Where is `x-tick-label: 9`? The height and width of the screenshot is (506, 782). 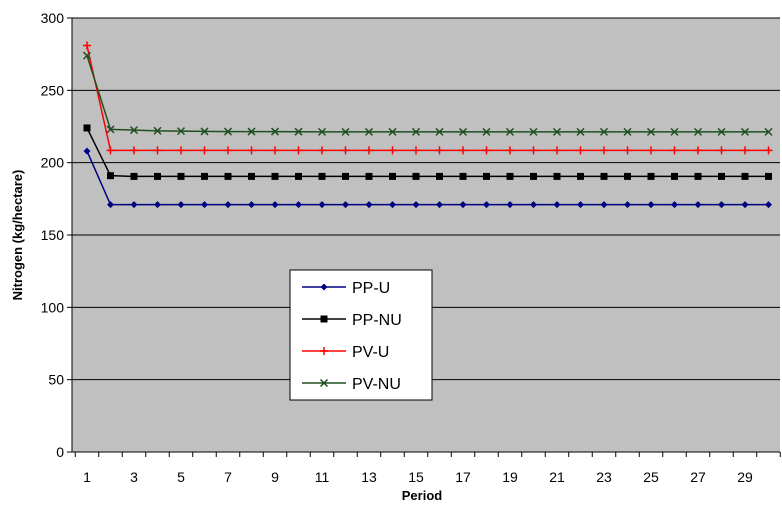
x-tick-label: 9 is located at coordinates (275, 477).